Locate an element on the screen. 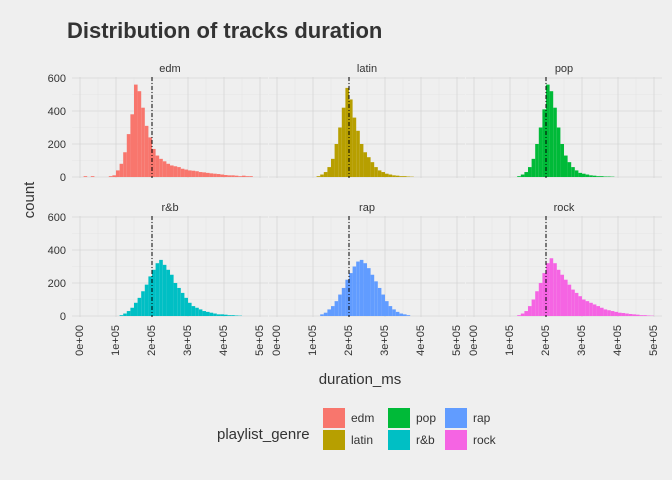 Image resolution: width=672 pixels, height=480 pixels. facet-strip-label: latin is located at coordinates (367, 69).